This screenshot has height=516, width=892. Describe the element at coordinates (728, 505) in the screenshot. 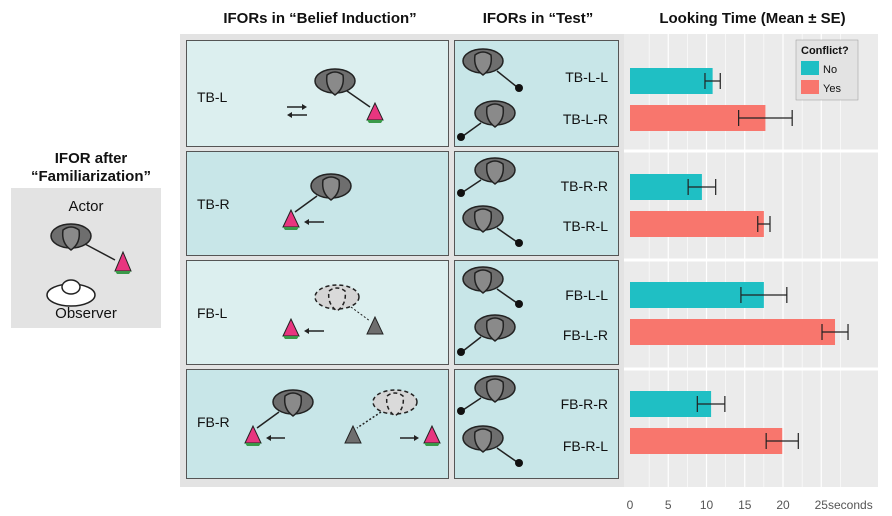

I see `x-ticks: 0 5 10 15 20 25` at that location.